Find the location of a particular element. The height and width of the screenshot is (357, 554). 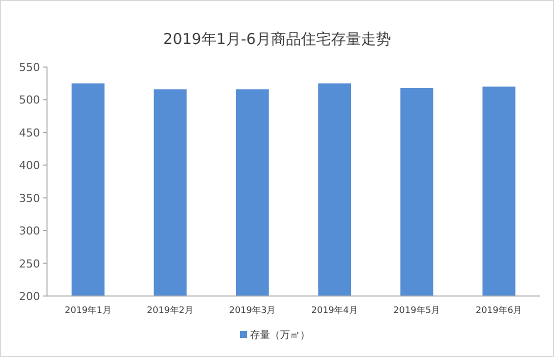

x-tick-label: 2019年4月 is located at coordinates (334, 310).